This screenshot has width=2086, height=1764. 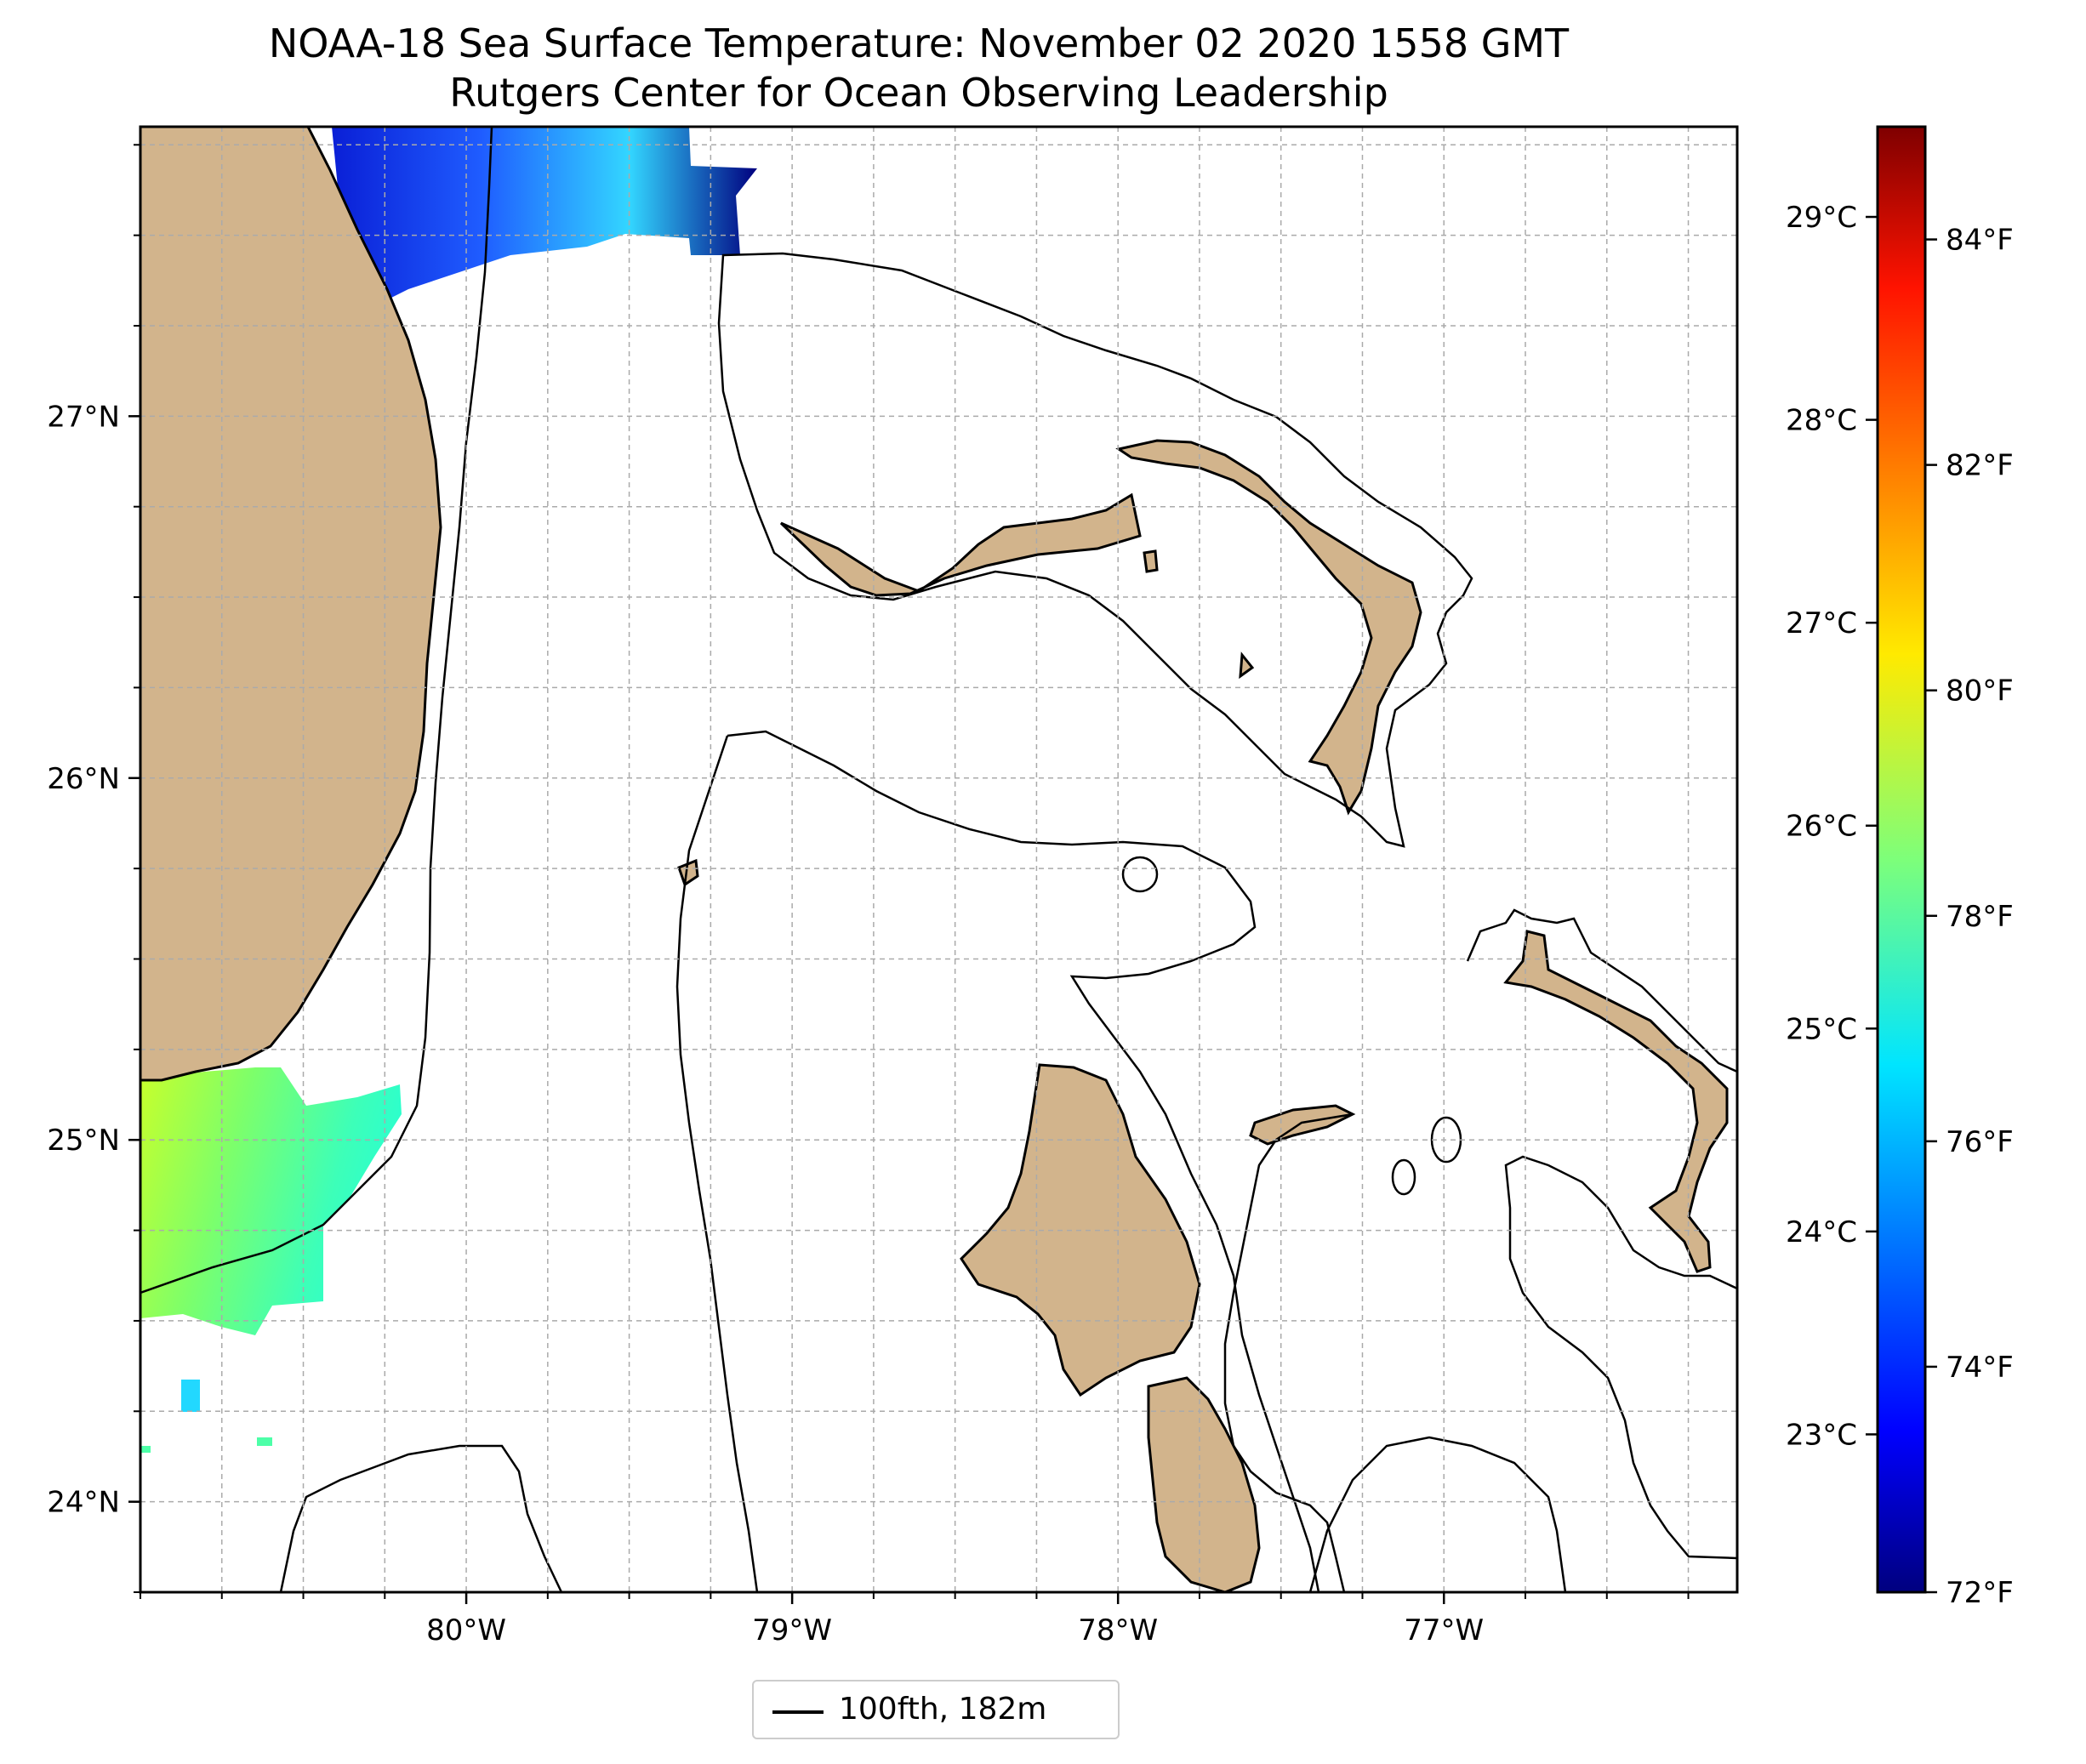 What do you see at coordinates (1821, 1029) in the screenshot?
I see `colorbar-c-tick-label: 25°C` at bounding box center [1821, 1029].